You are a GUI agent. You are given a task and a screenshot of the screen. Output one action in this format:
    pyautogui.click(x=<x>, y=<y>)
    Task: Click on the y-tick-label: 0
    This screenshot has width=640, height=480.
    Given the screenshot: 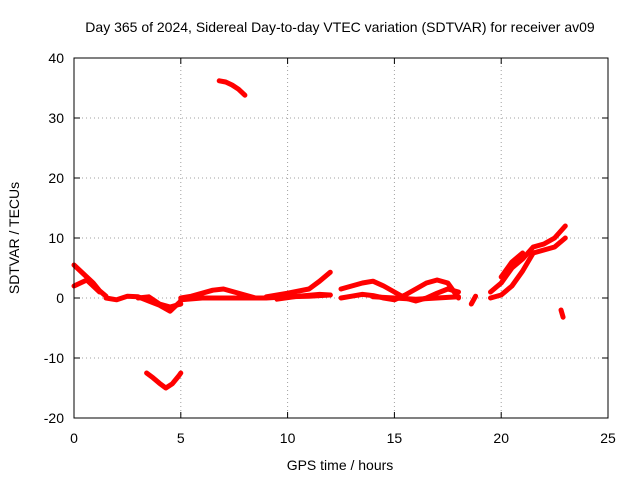 What is the action you would take?
    pyautogui.click(x=60, y=298)
    